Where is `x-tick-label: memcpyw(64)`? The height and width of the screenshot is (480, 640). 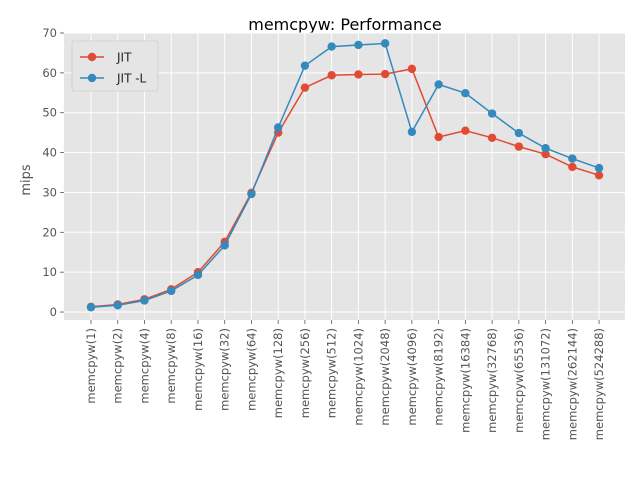 x-tick-label: memcpyw(64) is located at coordinates (251, 369).